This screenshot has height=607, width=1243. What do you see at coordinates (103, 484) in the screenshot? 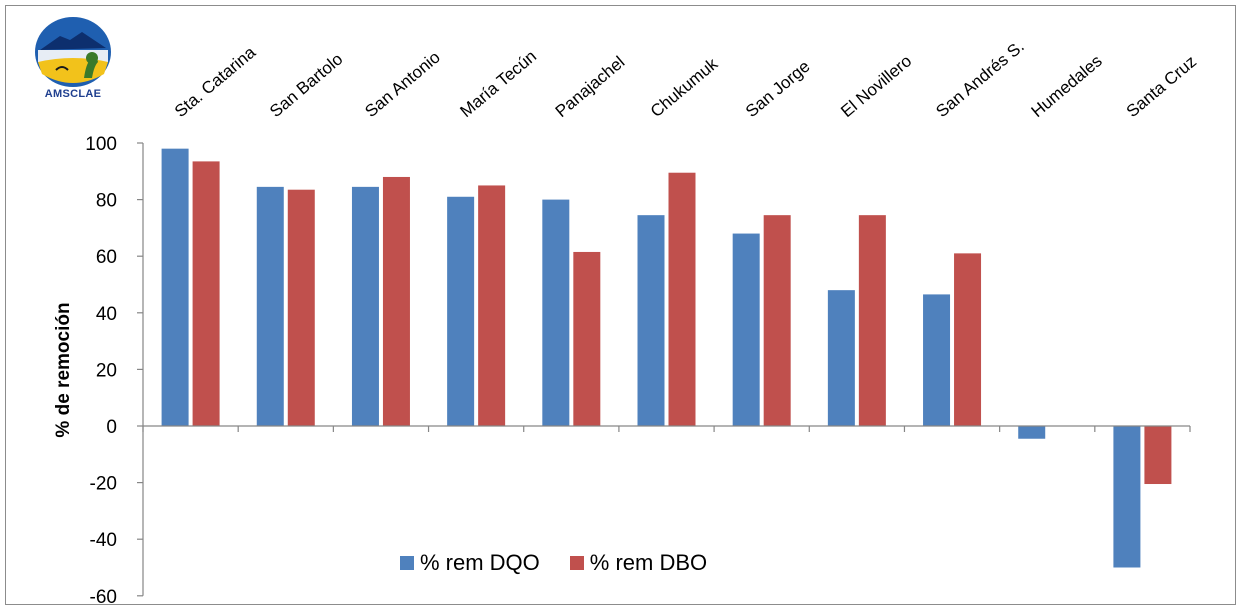
I see `y-tick-label: -20` at bounding box center [103, 484].